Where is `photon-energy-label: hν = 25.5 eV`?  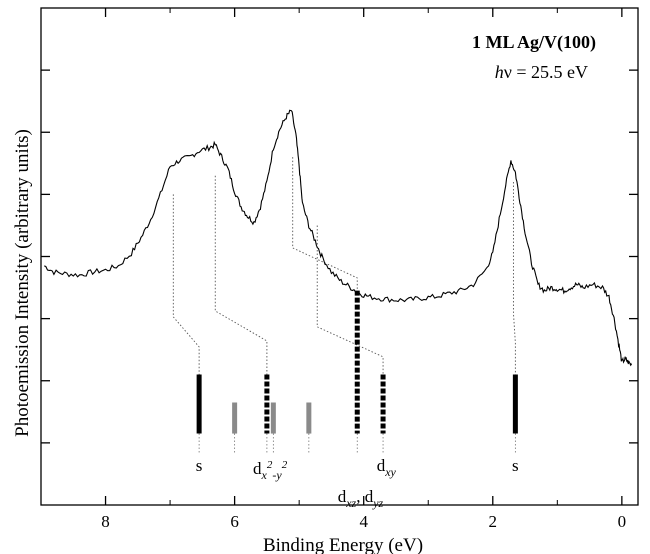
photon-energy-label: hν = 25.5 eV is located at coordinates (541, 72).